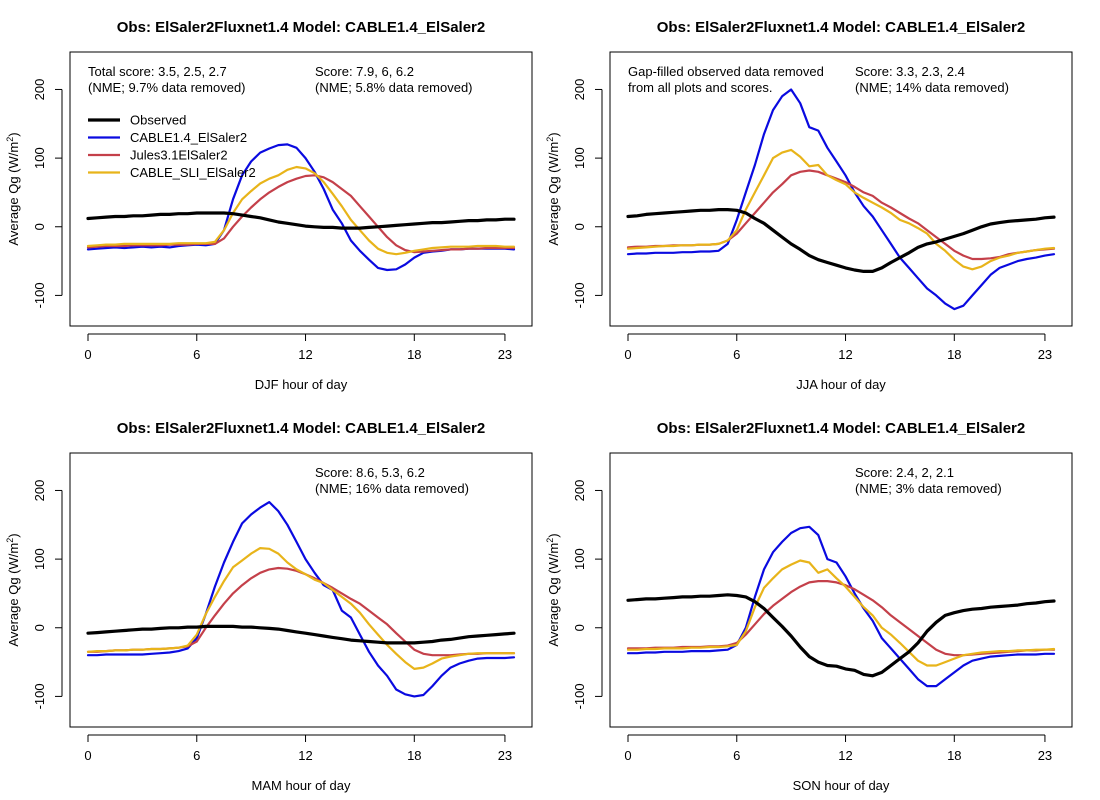 Image resolution: width=1100 pixels, height=800 pixels. I want to click on annotation-text: (NME; 14% data removed), so click(932, 87).